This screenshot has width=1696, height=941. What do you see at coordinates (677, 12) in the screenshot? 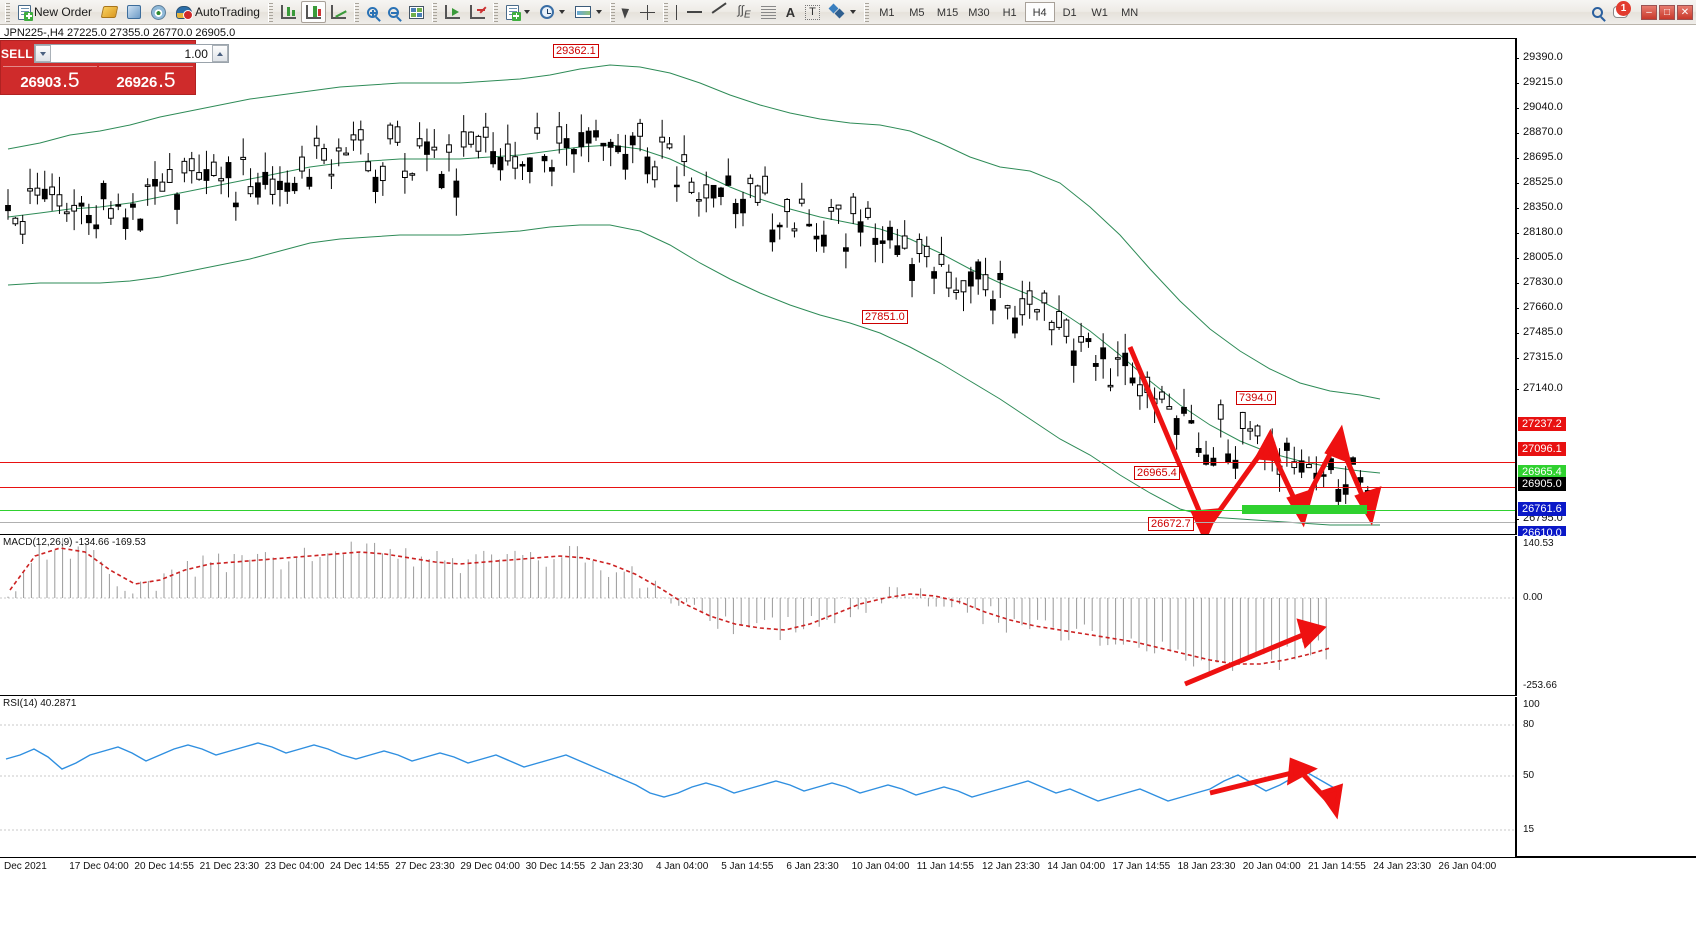
I see `vertical-line-button` at bounding box center [677, 12].